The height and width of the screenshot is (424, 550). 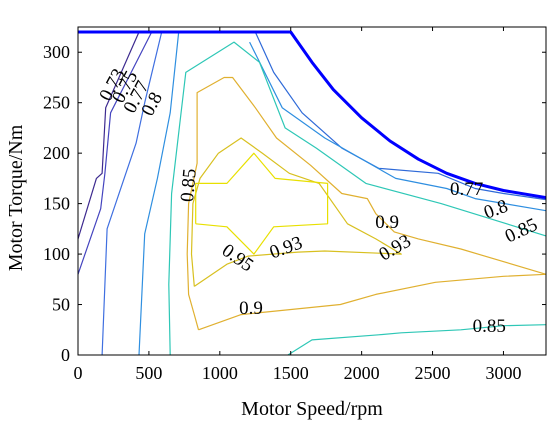 I want to click on x-tick-label-1000: 1000, so click(x=220, y=373).